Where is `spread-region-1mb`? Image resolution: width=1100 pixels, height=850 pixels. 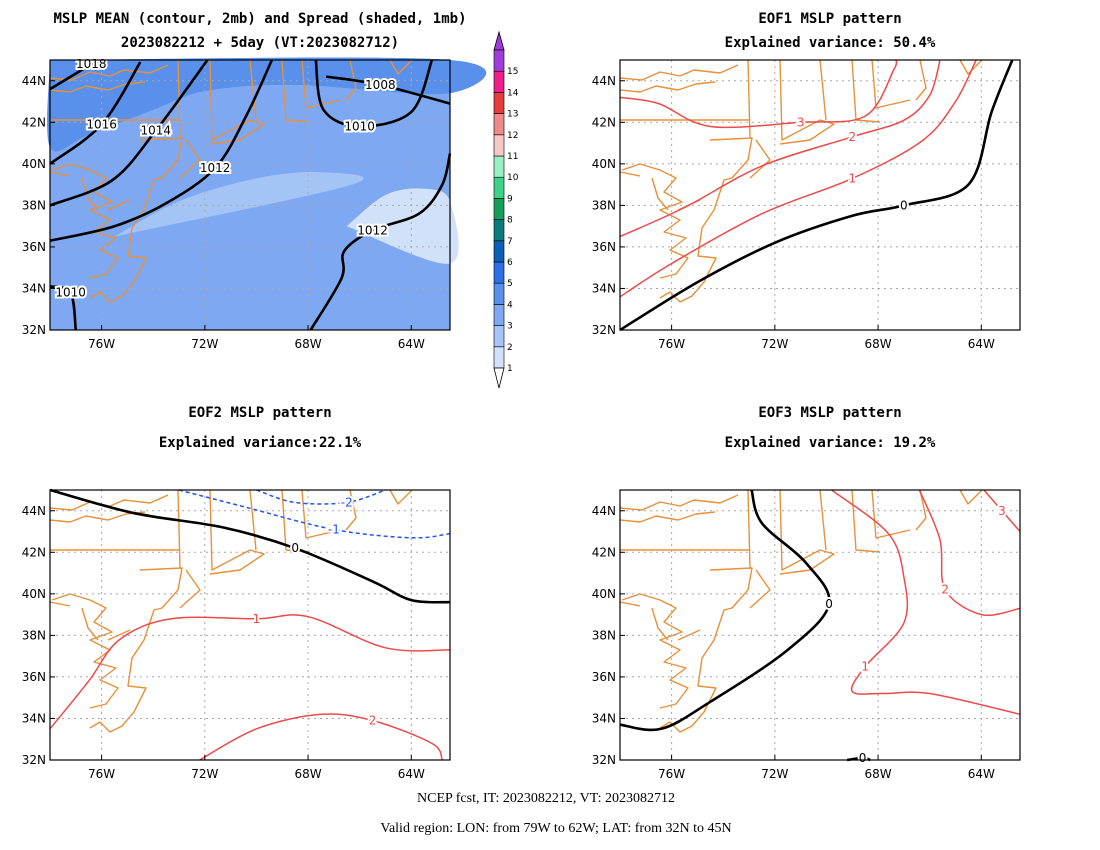 spread-region-1mb is located at coordinates (402, 226).